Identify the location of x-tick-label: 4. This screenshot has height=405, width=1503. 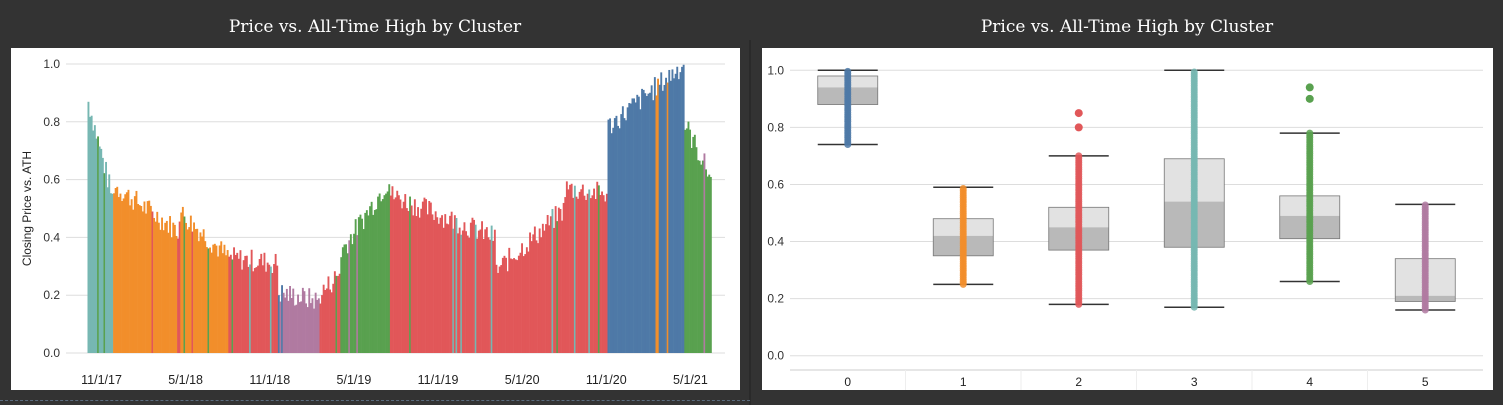
(1309, 382).